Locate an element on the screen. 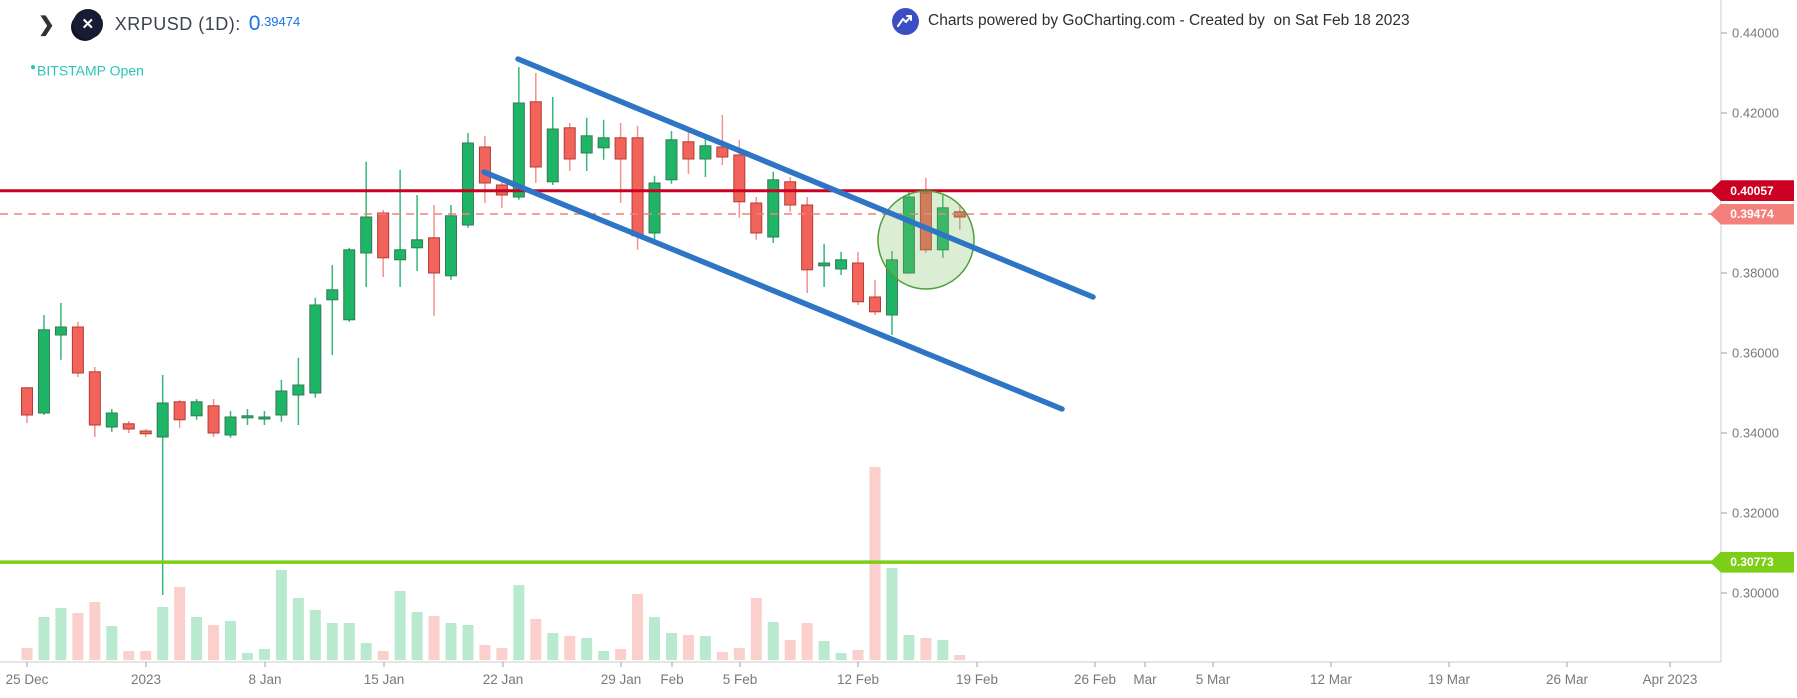 The height and width of the screenshot is (698, 1797). last-price-badge: 0.39474 is located at coordinates (1752, 214).